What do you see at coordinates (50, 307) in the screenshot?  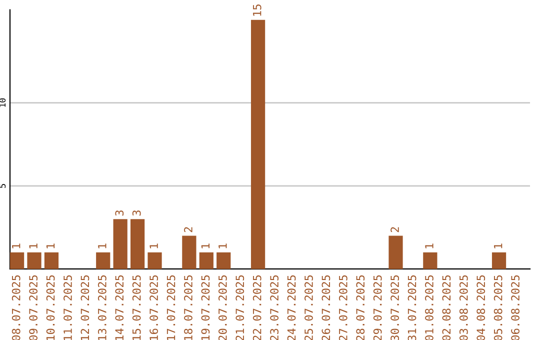 I see `x-tick-label: 10.07.2025` at bounding box center [50, 307].